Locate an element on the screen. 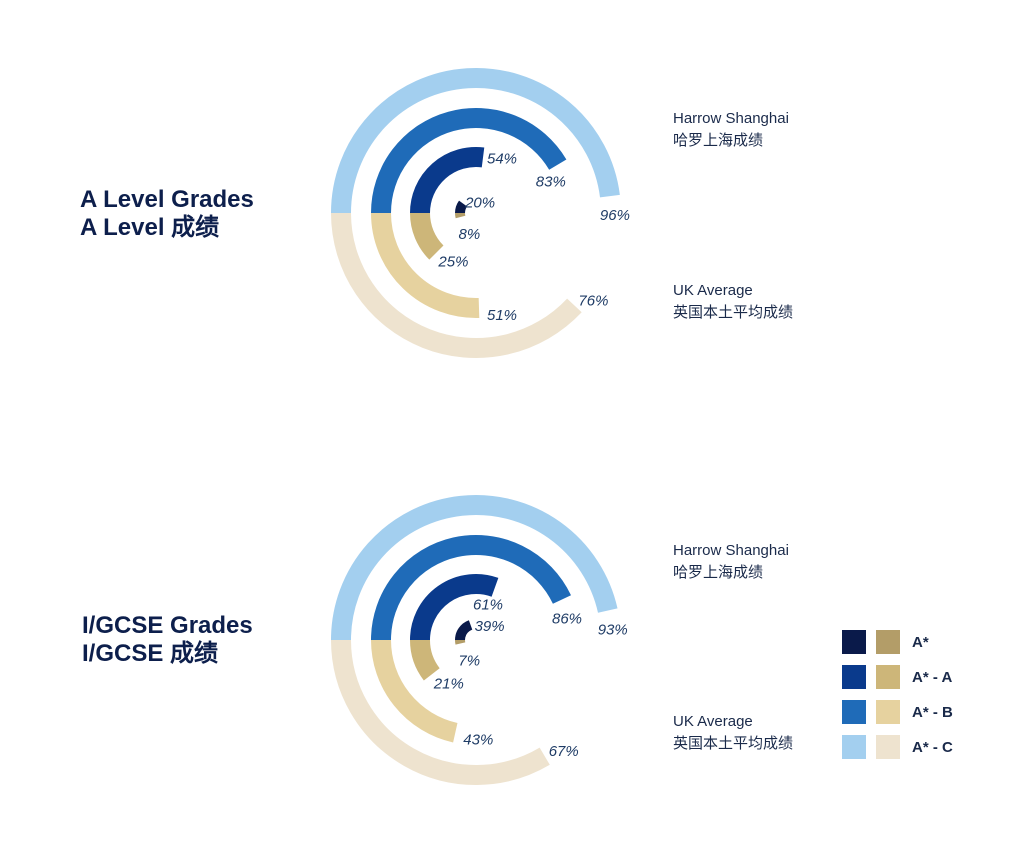  harrow-value-label: 20% is located at coordinates (479, 203).